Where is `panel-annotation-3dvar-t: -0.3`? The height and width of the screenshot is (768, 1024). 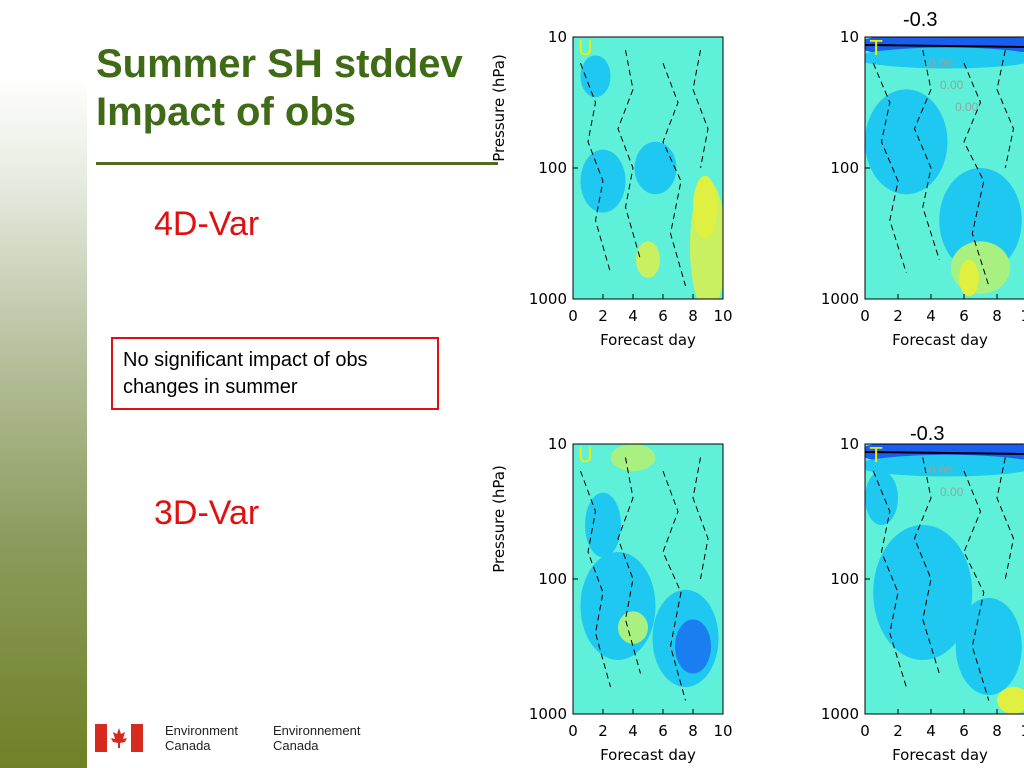 panel-annotation-3dvar-t: -0.3 is located at coordinates (927, 434).